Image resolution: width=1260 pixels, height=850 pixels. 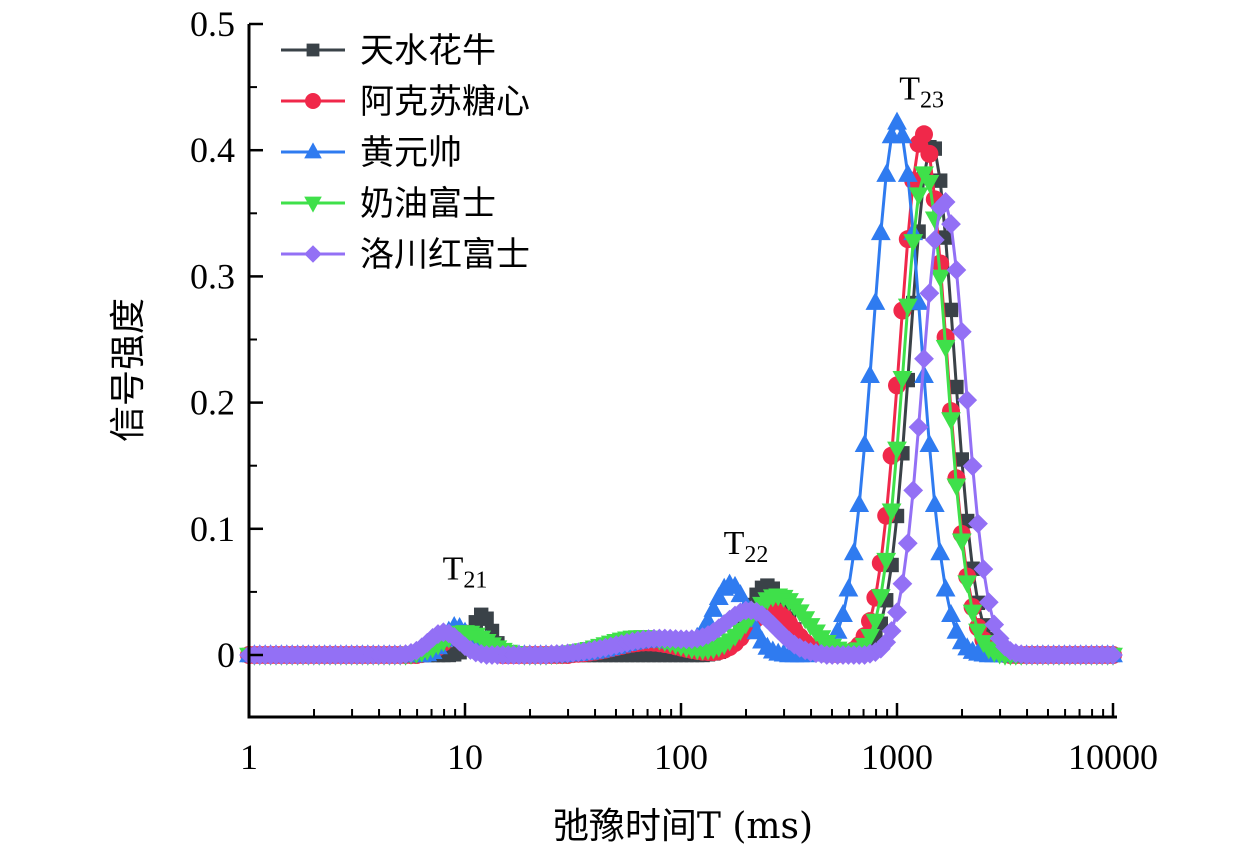 What do you see at coordinates (249, 757) in the screenshot?
I see `x-tick-label: 1` at bounding box center [249, 757].